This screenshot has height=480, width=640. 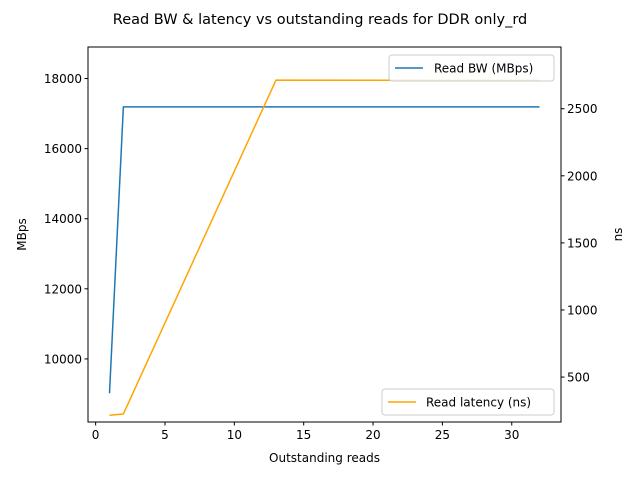 I want to click on y-left-tick-label: 14000, so click(x=63, y=219).